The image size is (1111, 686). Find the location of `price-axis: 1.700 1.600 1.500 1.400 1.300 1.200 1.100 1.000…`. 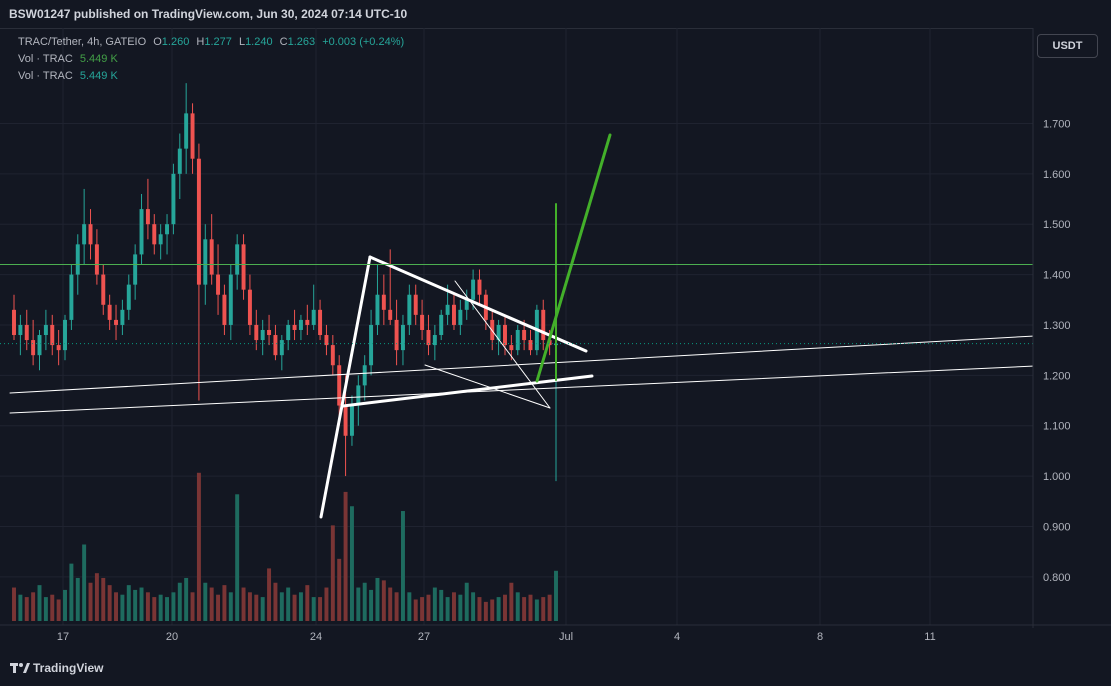

price-axis: 1.700 1.600 1.500 1.400 1.300 1.200 1.100 1.000… is located at coordinates (1071, 328).